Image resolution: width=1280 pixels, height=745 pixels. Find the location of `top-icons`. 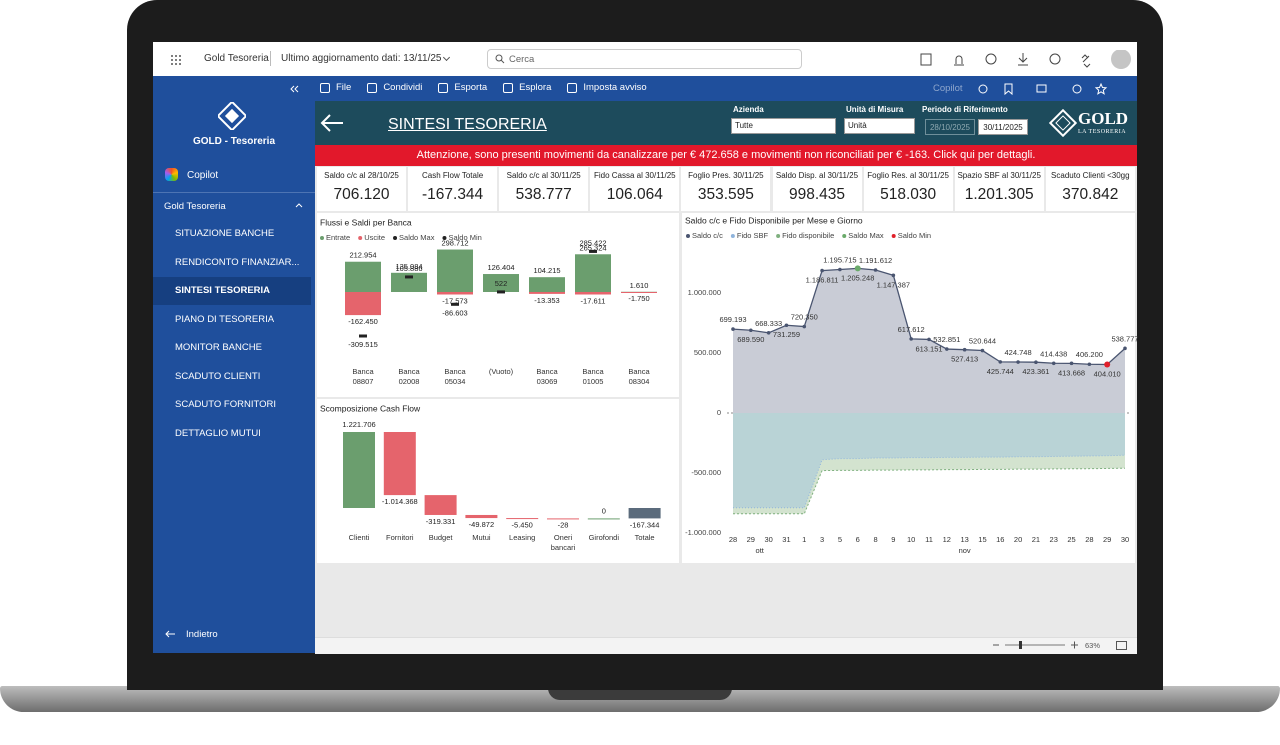

top-icons is located at coordinates (1025, 59).